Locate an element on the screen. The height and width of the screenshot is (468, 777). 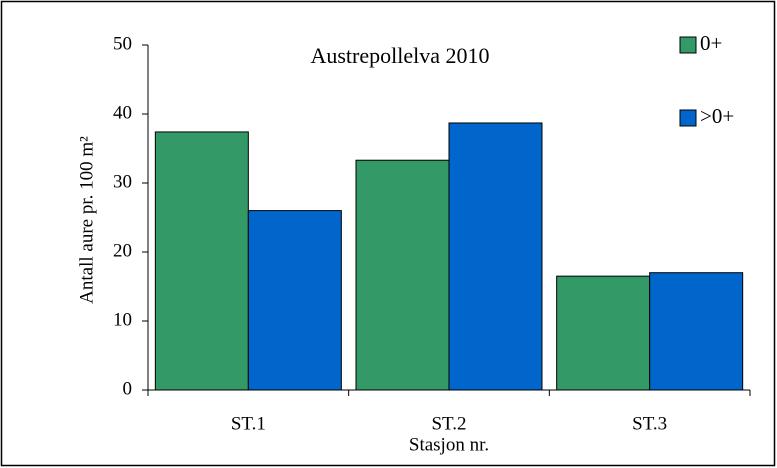
legend-label: >0+ is located at coordinates (717, 116).